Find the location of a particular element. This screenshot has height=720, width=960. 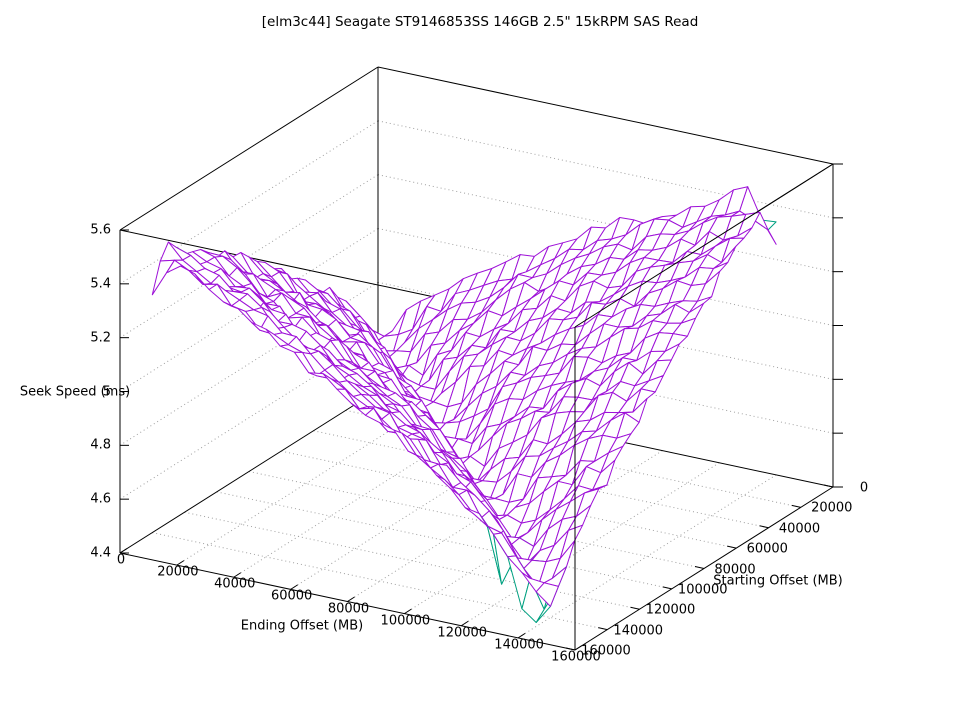

y-axis-label: Starting Offset (MB) is located at coordinates (778, 581).